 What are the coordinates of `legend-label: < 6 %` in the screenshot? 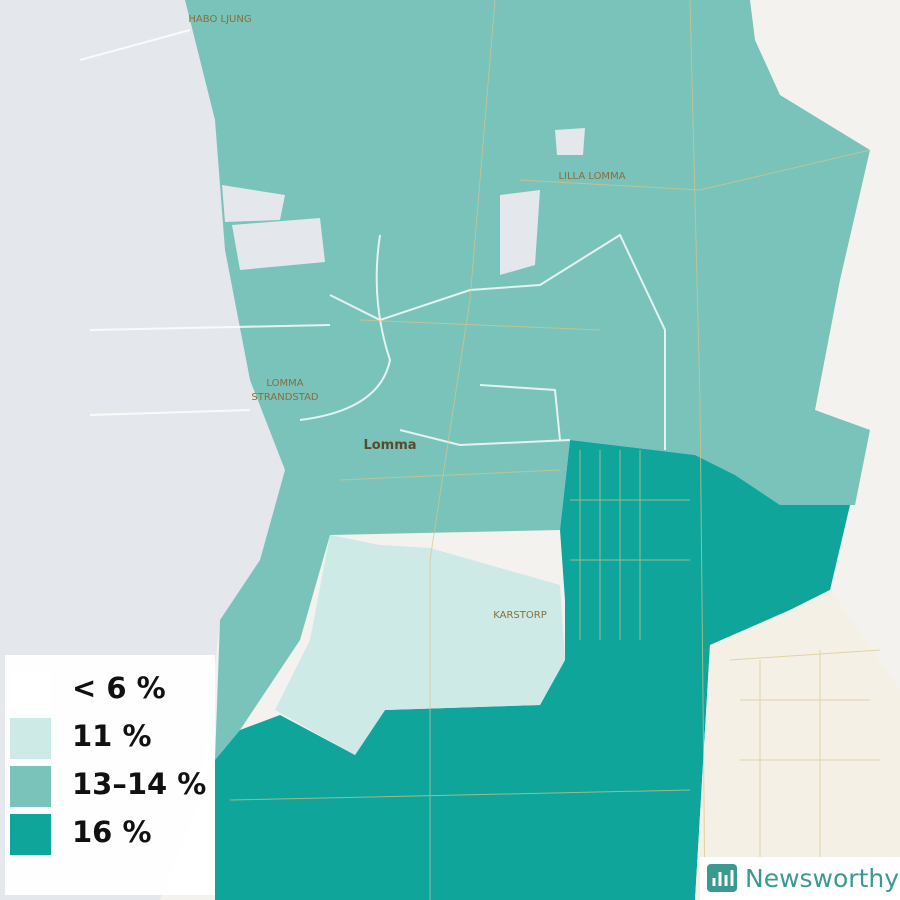 It's located at (119, 688).